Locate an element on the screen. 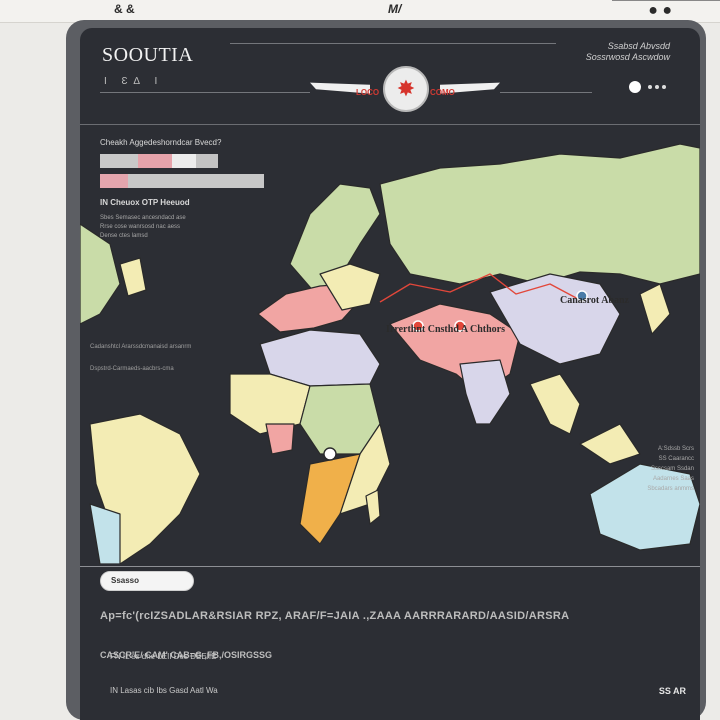 The width and height of the screenshot is (720, 720). header-top-right-text: Ssabsd Abvsdd Sossrwosd Ascwdow is located at coordinates (627, 51).